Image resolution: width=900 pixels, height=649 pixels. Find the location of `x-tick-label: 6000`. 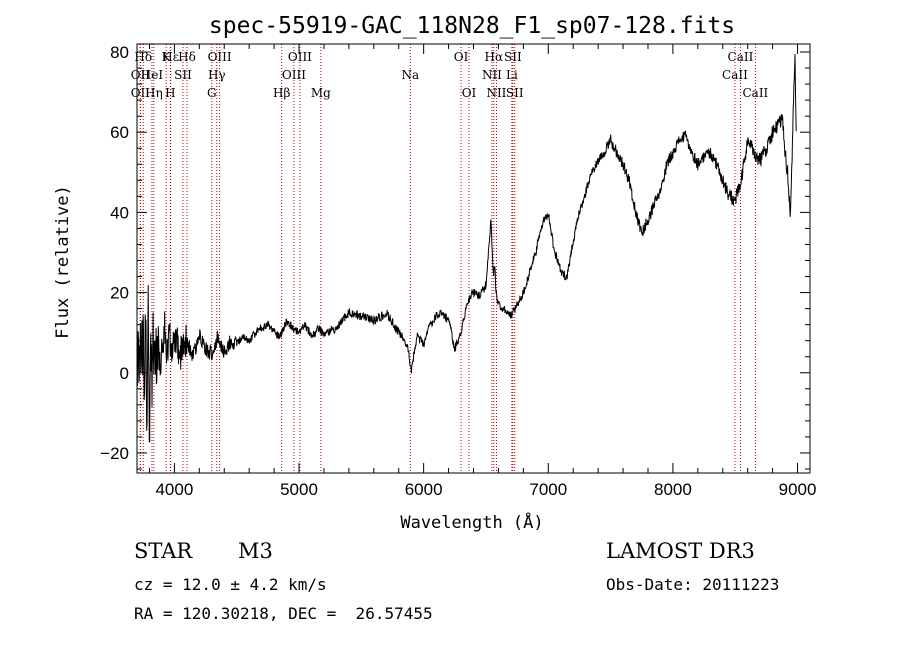

x-tick-label: 6000 is located at coordinates (424, 489).